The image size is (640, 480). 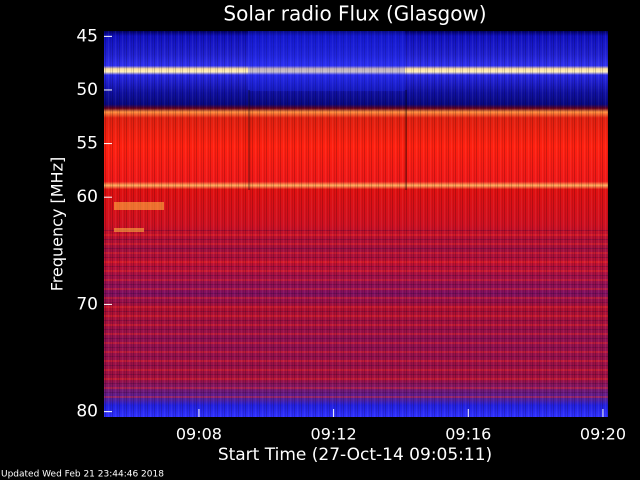 I want to click on x-tick-label: 09:20, so click(x=603, y=434).